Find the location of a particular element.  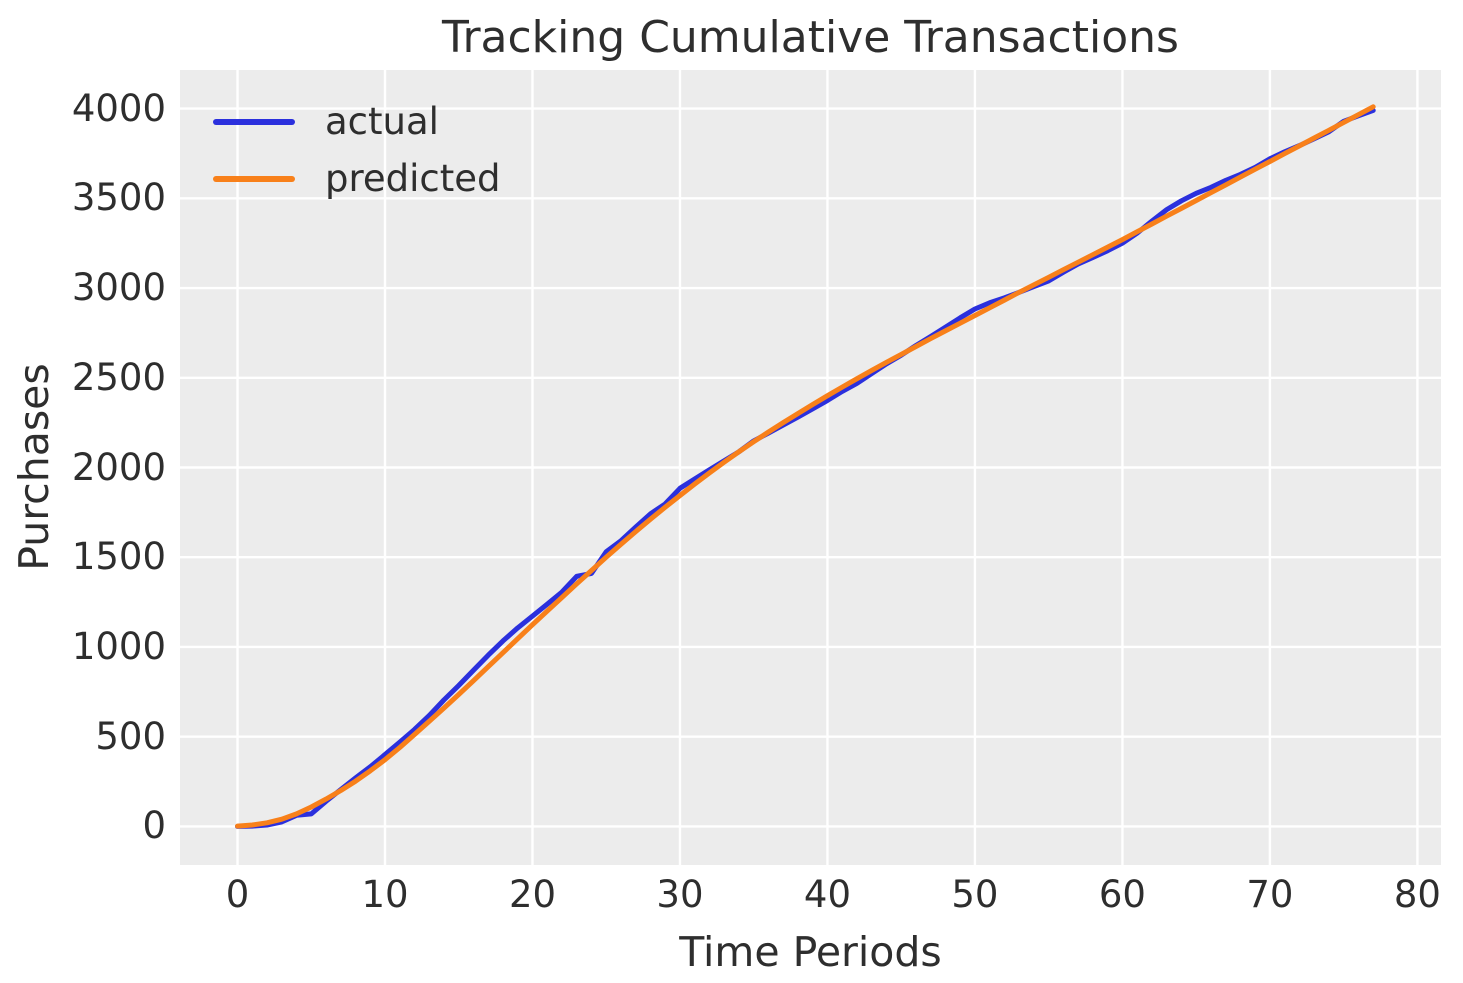

x-tick-label: 20 is located at coordinates (532, 894).